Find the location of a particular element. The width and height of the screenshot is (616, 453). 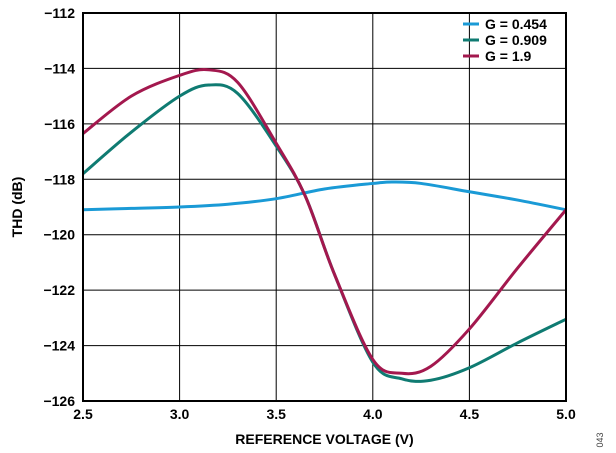

y-tick-label: −112 is located at coordinates (59, 13).